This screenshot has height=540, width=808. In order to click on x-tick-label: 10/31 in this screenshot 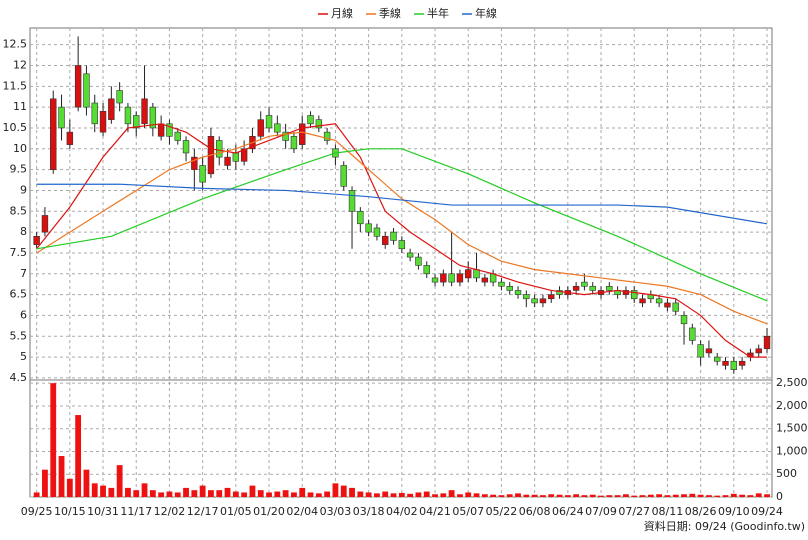, I will do `click(103, 511)`.